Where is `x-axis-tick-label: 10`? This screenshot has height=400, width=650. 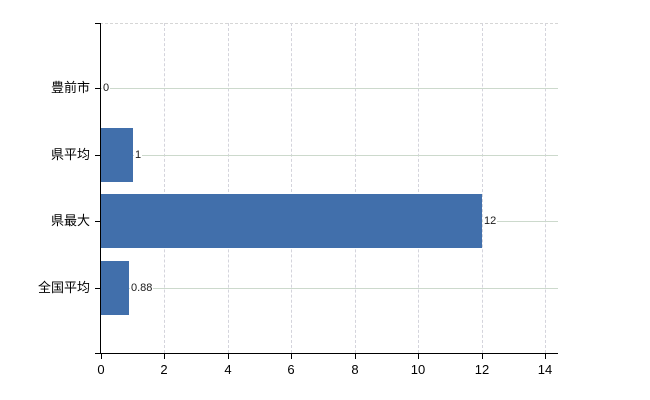 x-axis-tick-label: 10 is located at coordinates (418, 369).